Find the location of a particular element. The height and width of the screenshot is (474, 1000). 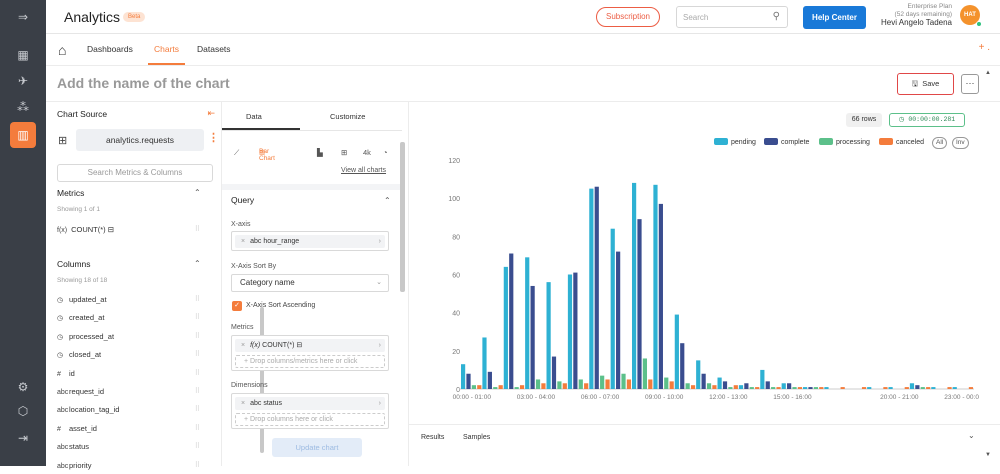

sort-select: Category name ⌄ is located at coordinates (310, 283).